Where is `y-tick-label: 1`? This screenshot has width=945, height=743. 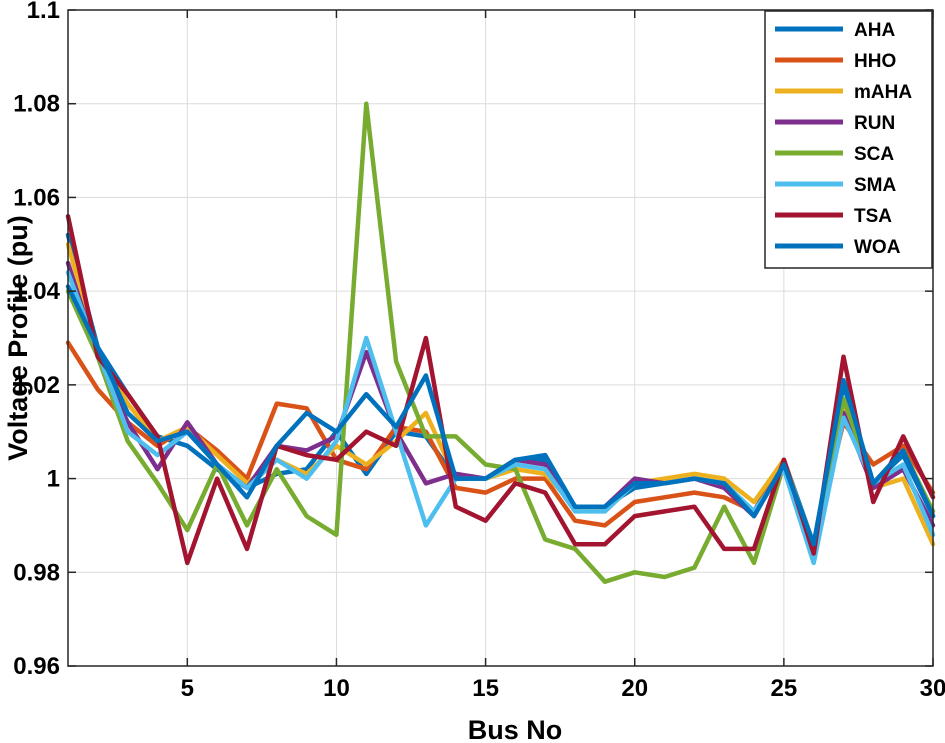
y-tick-label: 1 is located at coordinates (53, 479).